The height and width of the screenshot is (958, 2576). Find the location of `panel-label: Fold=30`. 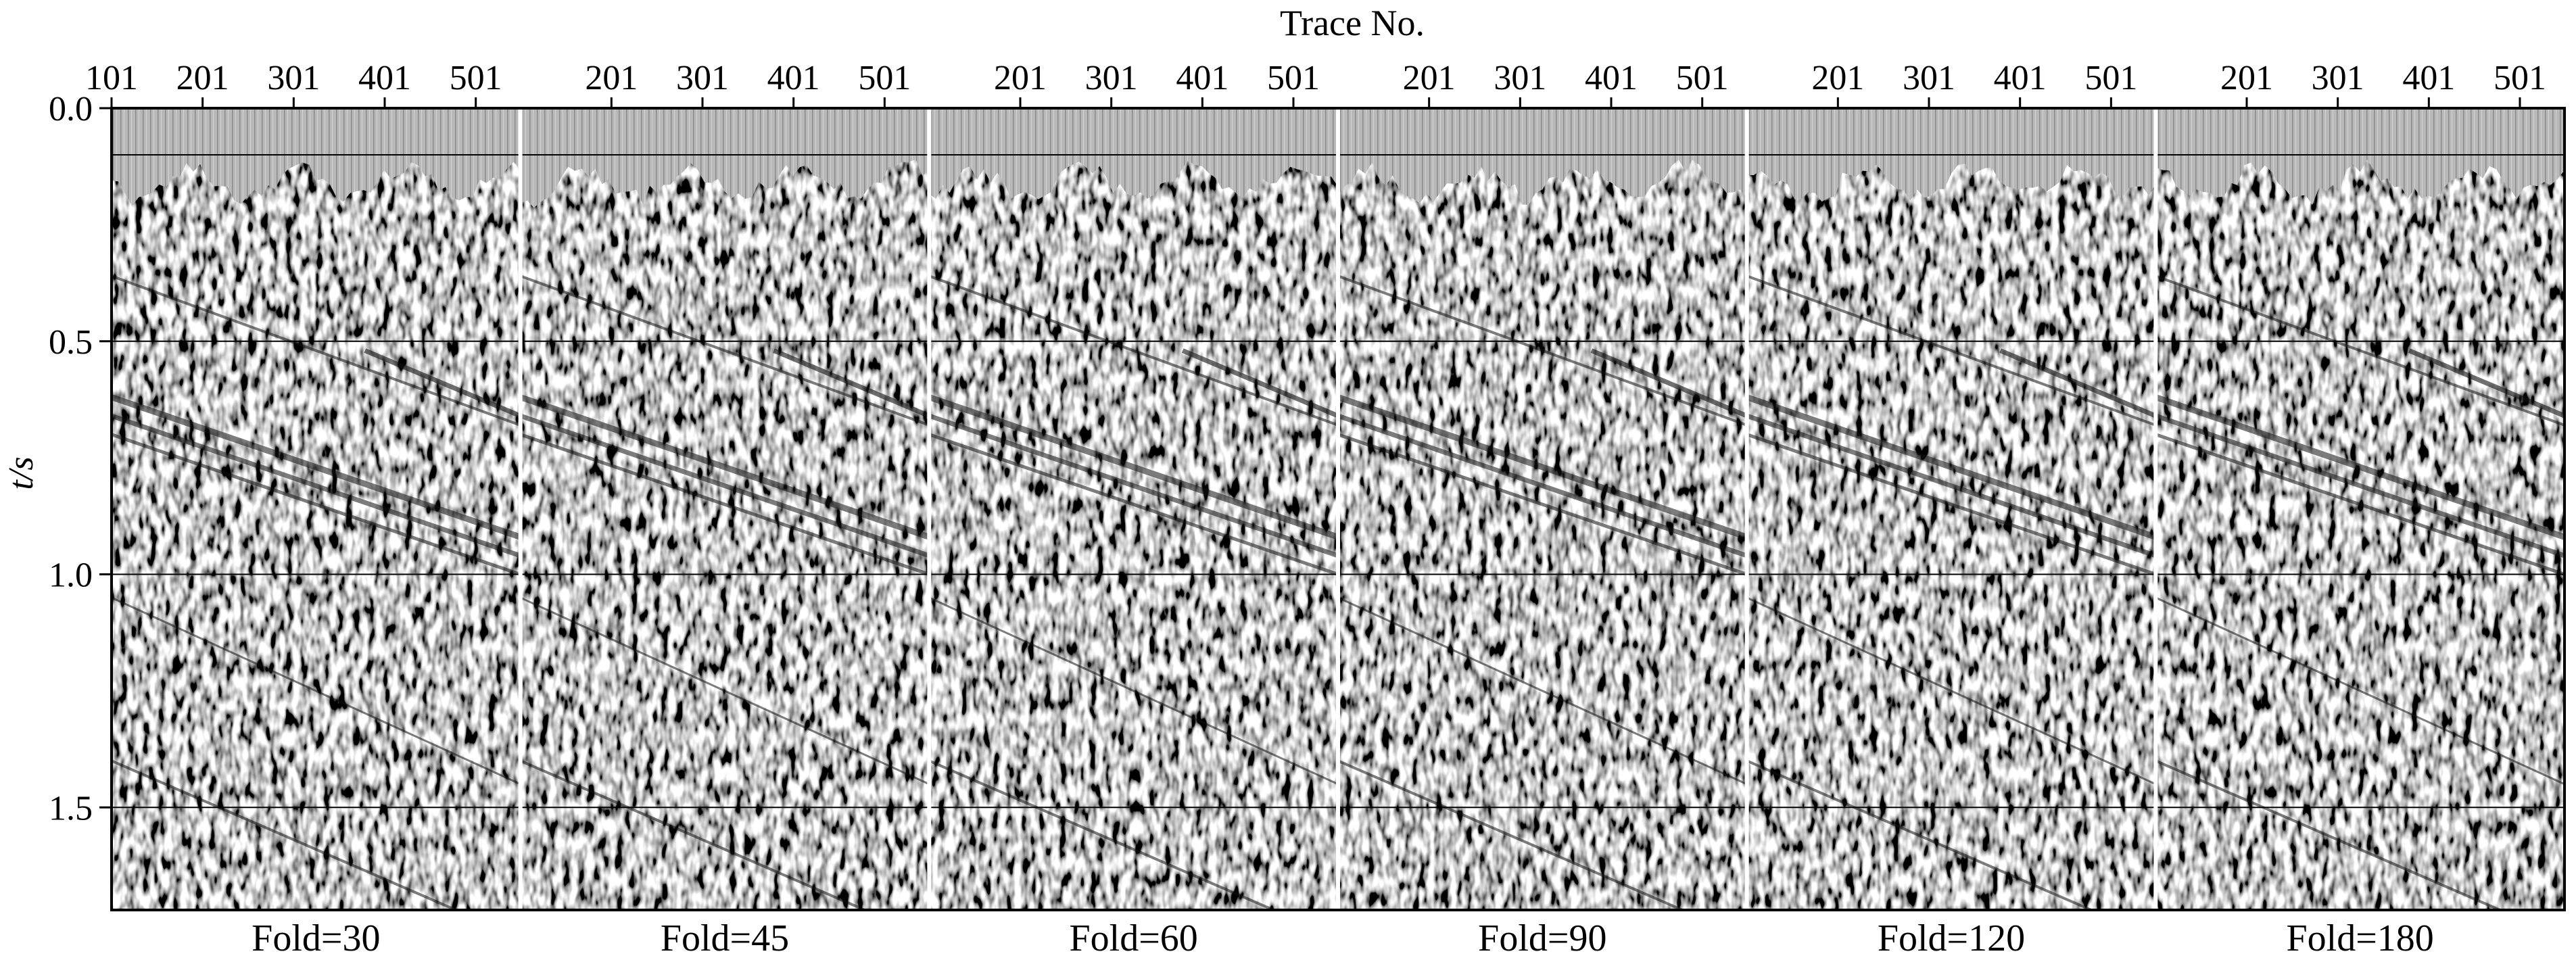

panel-label: Fold=30 is located at coordinates (316, 937).